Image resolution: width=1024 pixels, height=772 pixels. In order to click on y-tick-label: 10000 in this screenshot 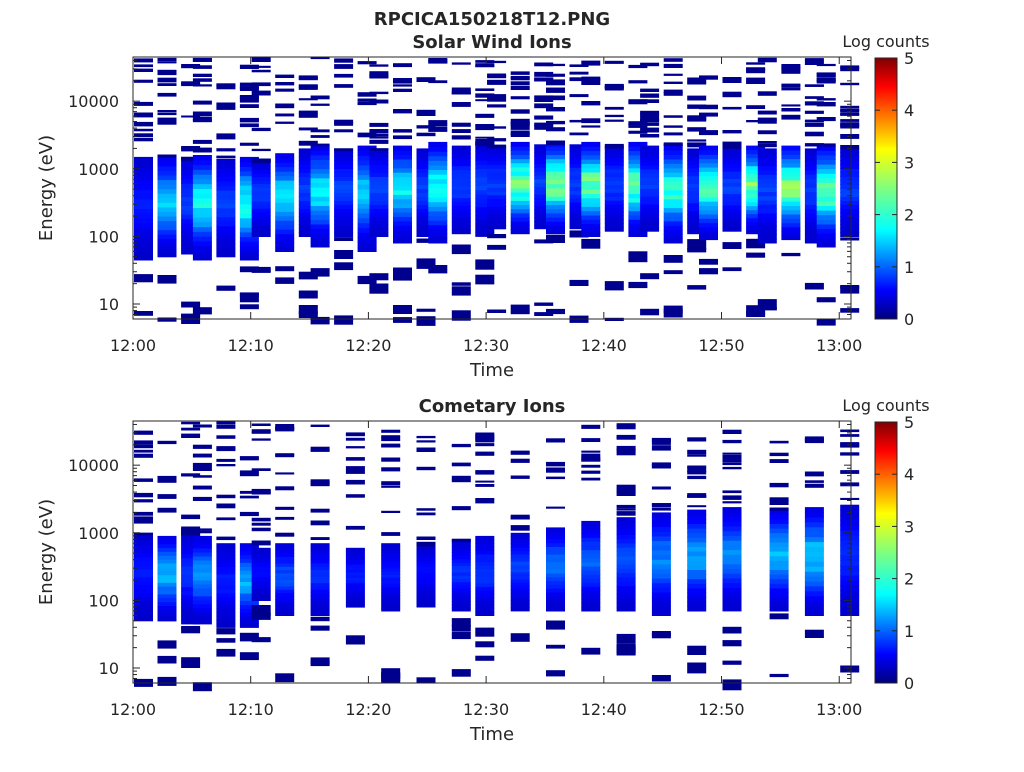, I will do `click(93, 465)`.